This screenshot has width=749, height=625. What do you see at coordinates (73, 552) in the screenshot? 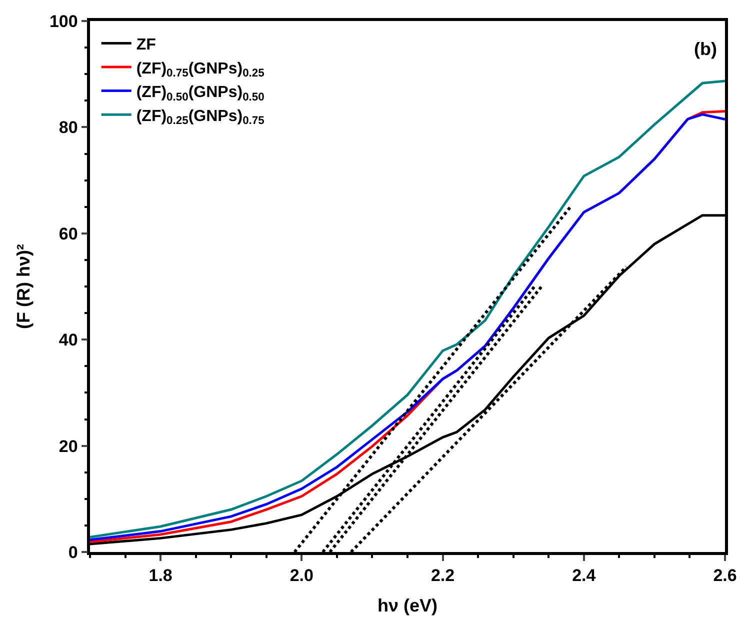
I see `y-tick-label: 0` at bounding box center [73, 552].